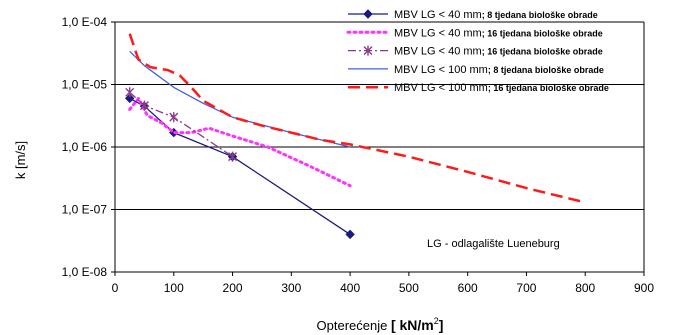 The image size is (678, 335). Describe the element at coordinates (291, 288) in the screenshot. I see `x-tick-label: 300` at that location.